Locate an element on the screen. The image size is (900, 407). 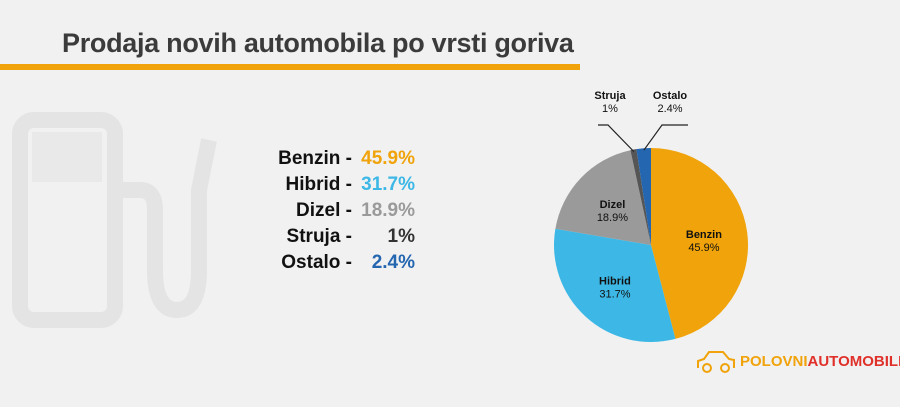
pie-label-categories: Benzin is located at coordinates (704, 235).